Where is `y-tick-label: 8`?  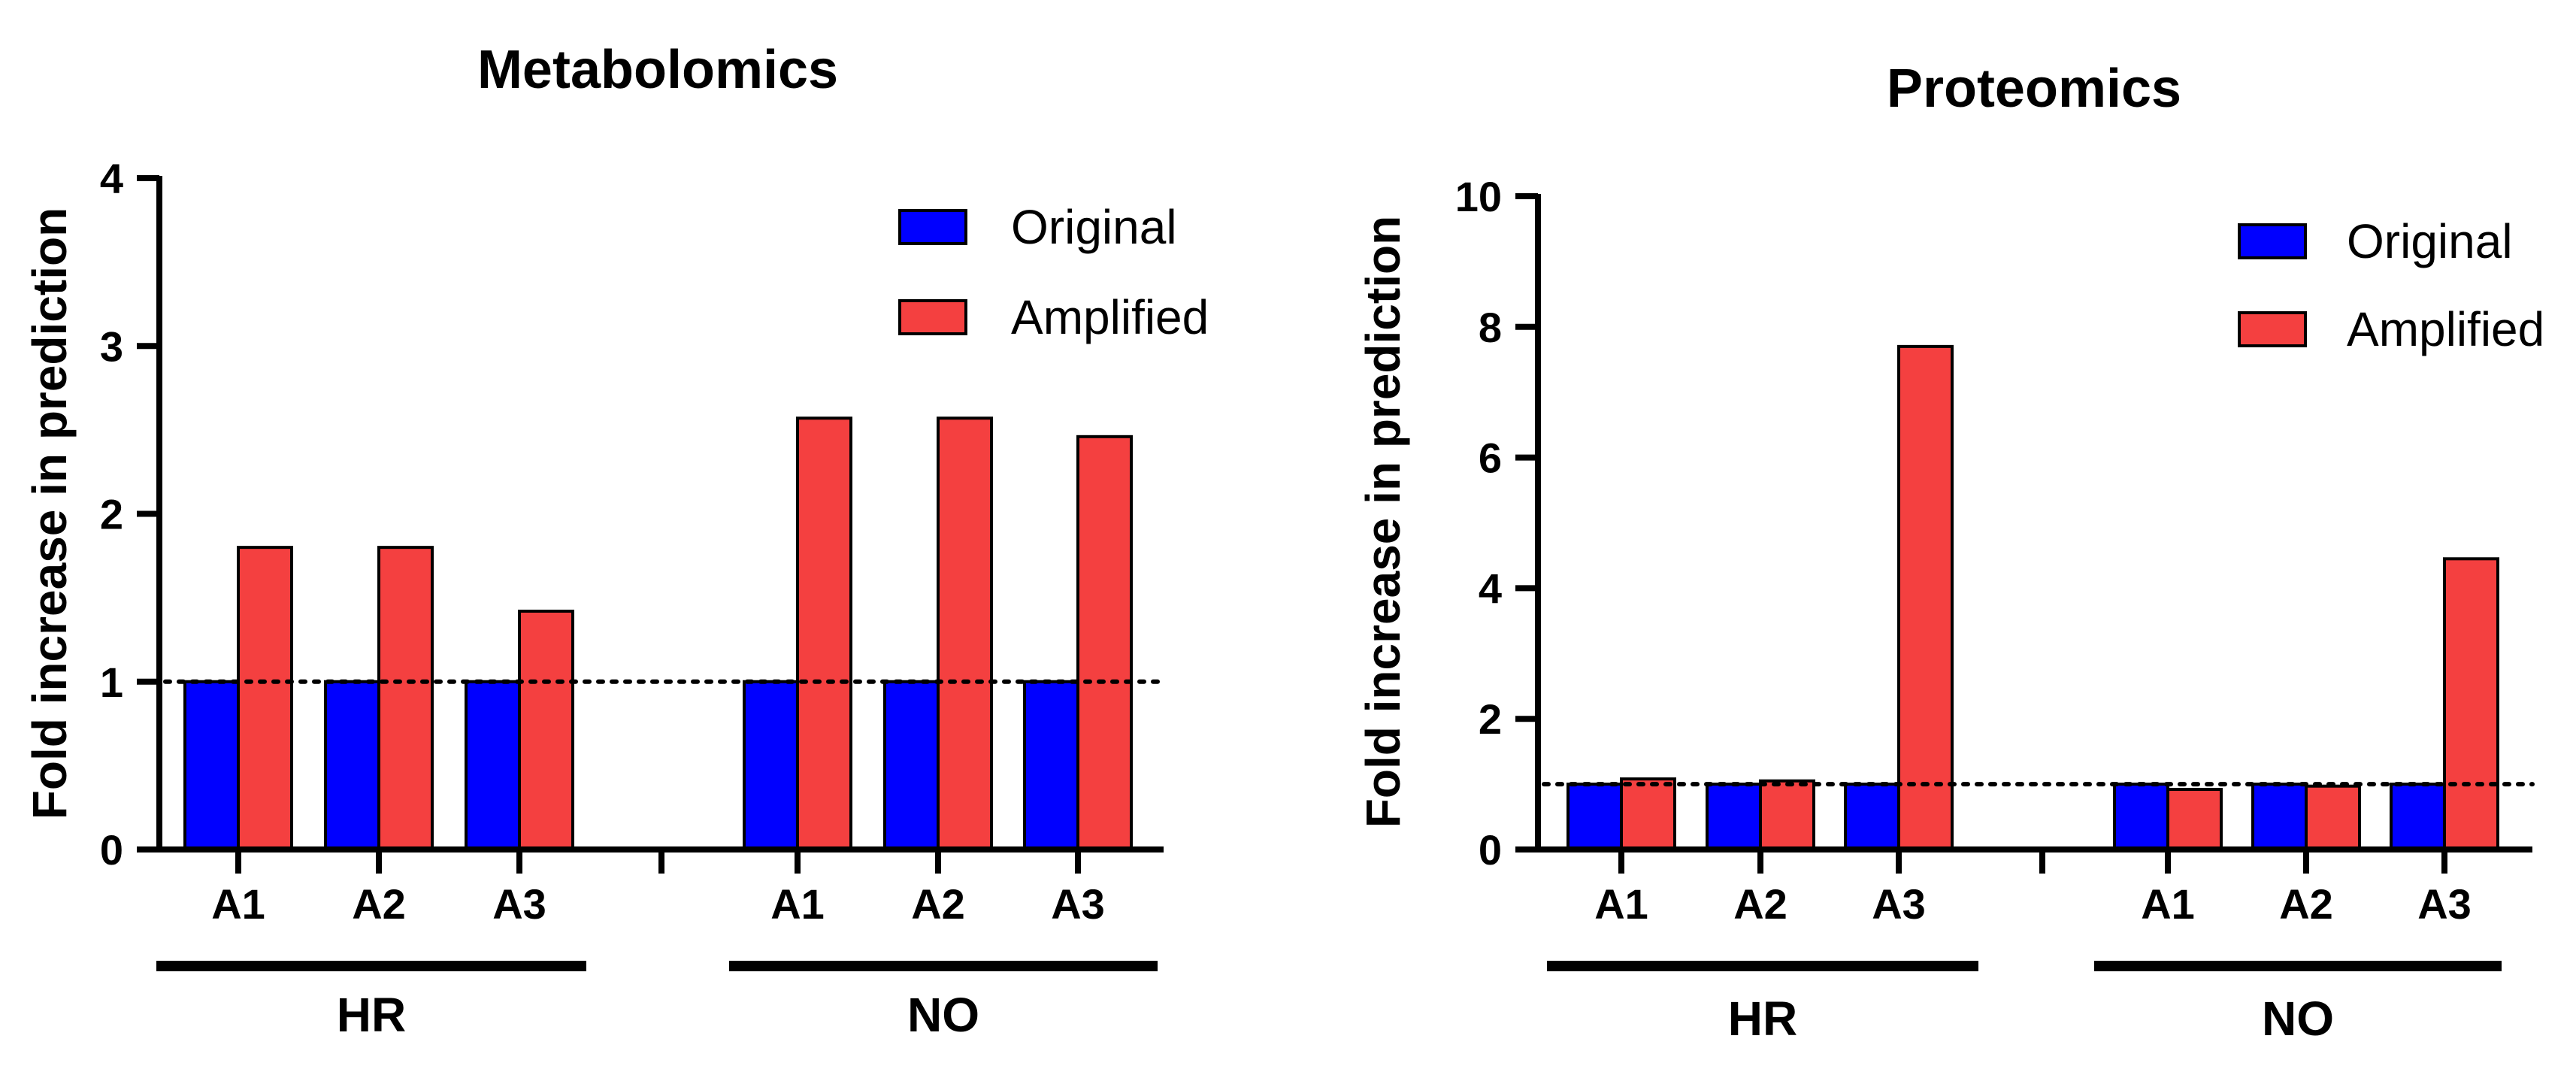 y-tick-label: 8 is located at coordinates (1490, 328).